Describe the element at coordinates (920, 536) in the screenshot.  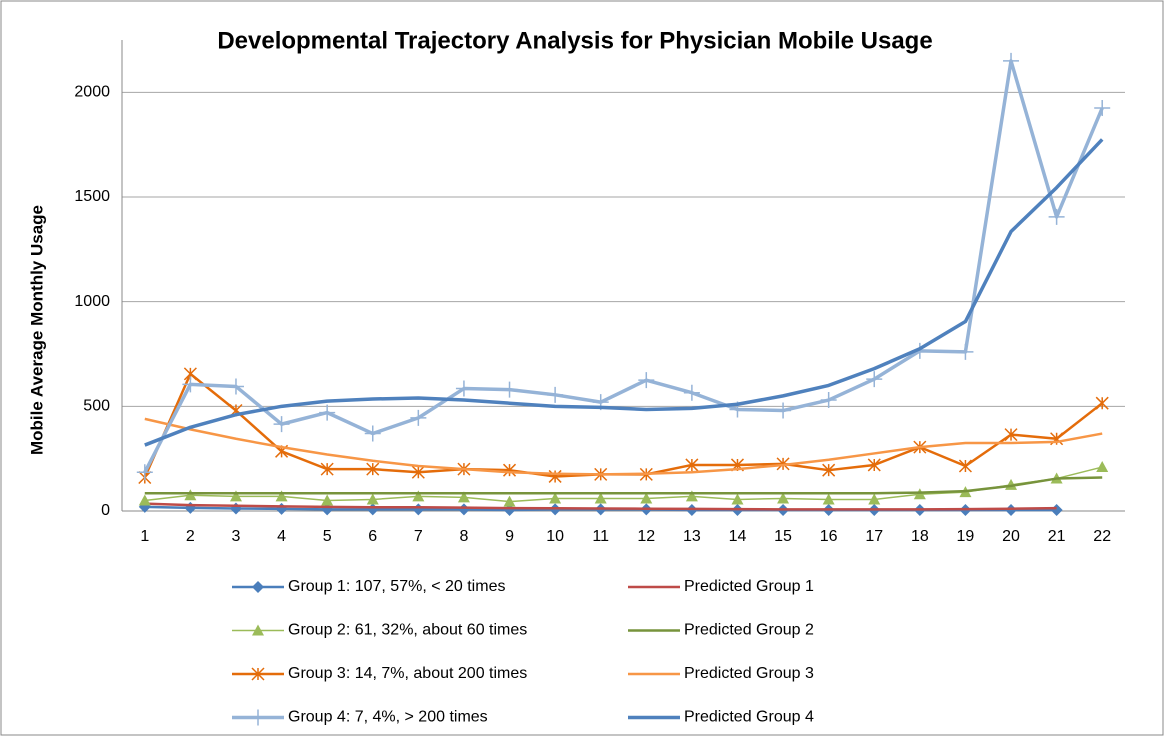
I see `x-tick-label: 18` at that location.